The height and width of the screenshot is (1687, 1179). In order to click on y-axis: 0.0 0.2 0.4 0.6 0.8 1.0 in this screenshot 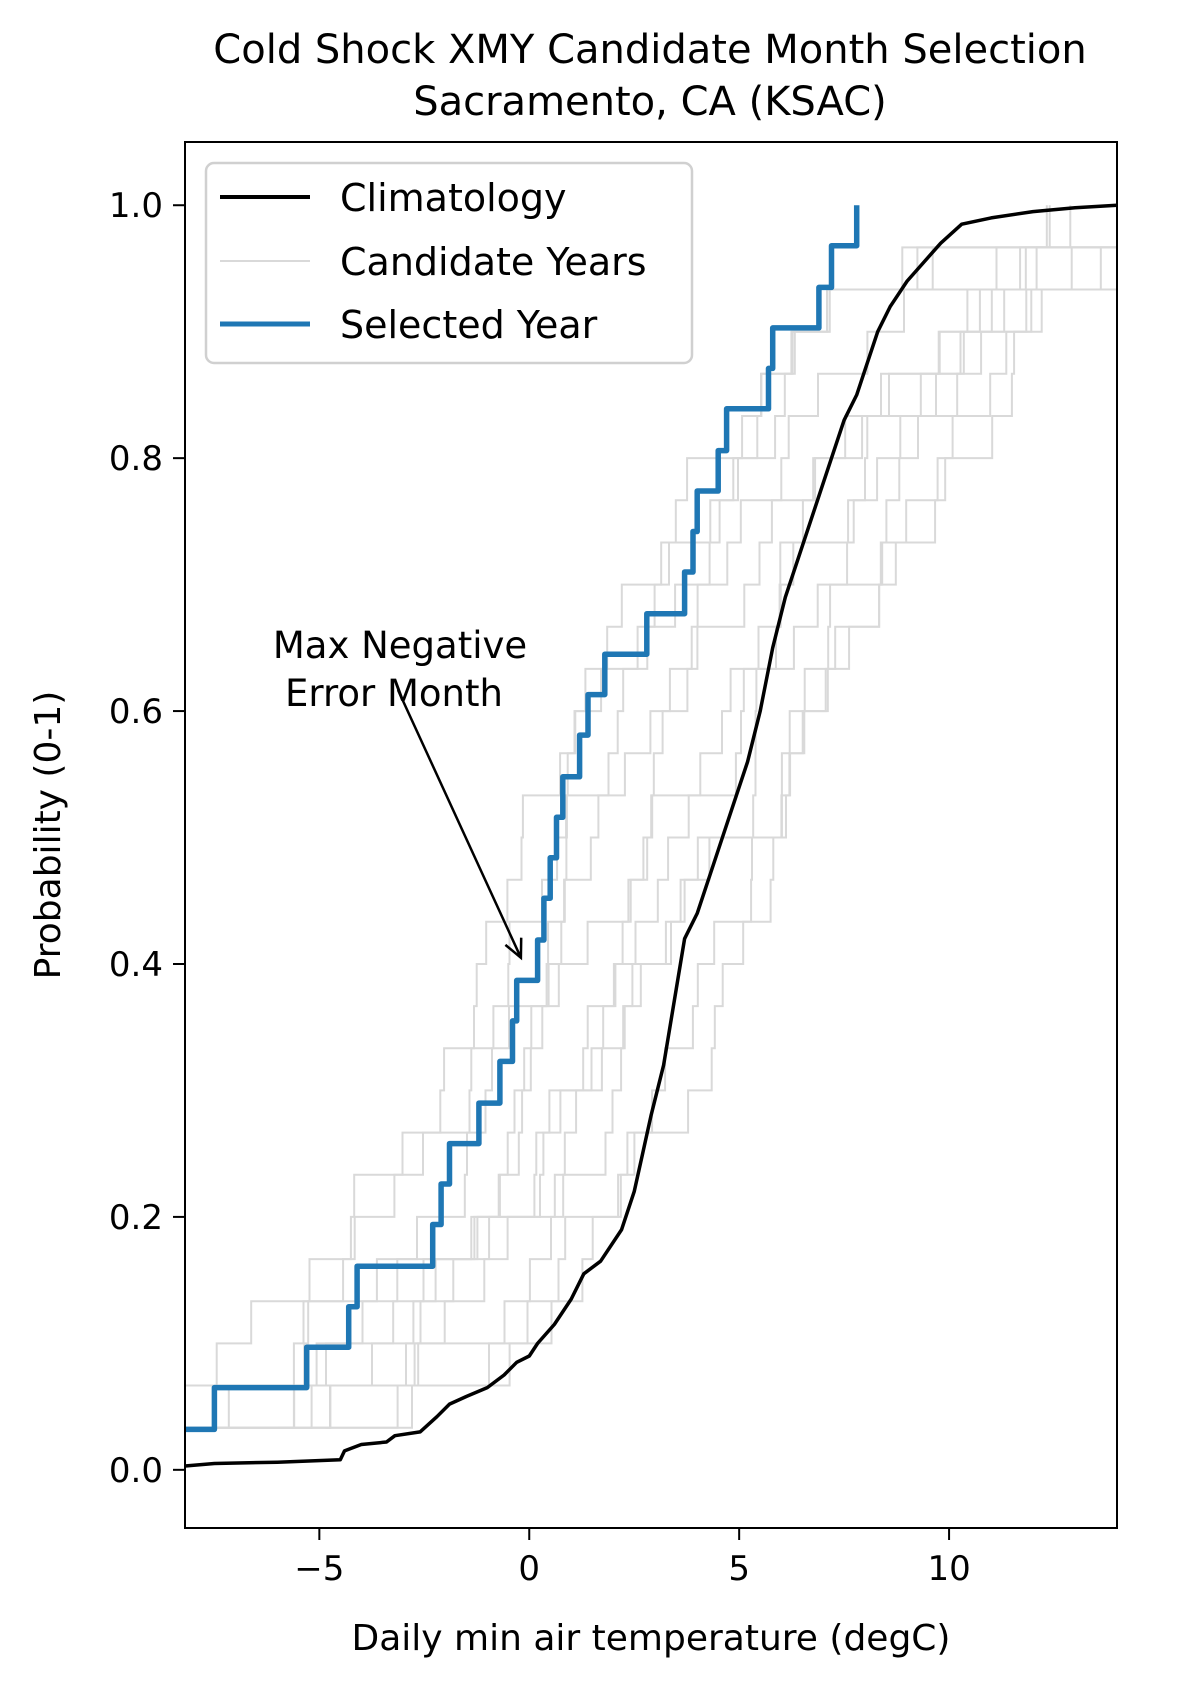, I will do `click(147, 838)`.